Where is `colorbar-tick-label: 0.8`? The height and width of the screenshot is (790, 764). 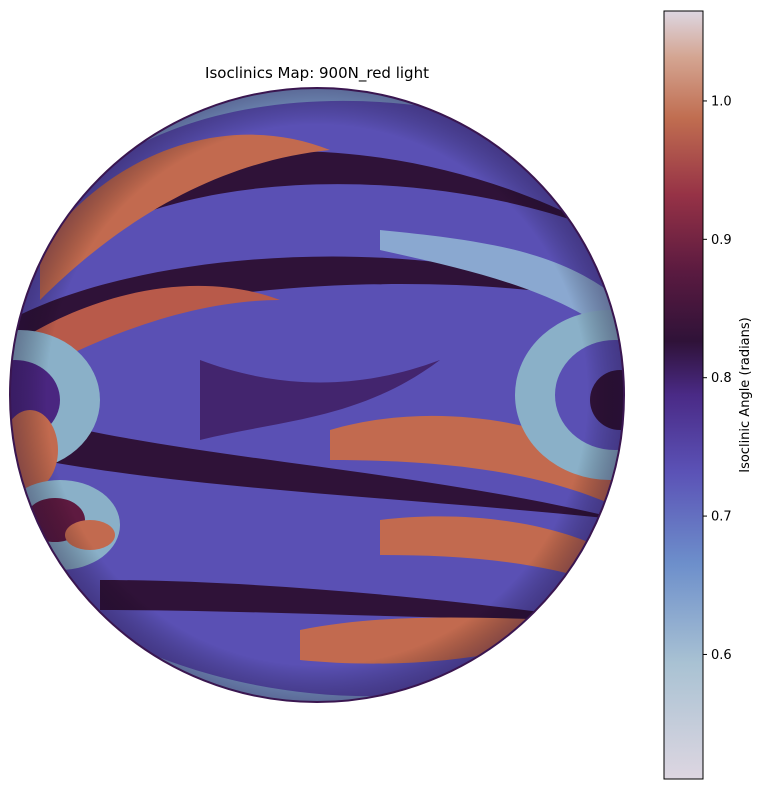 colorbar-tick-label: 0.8 is located at coordinates (721, 378).